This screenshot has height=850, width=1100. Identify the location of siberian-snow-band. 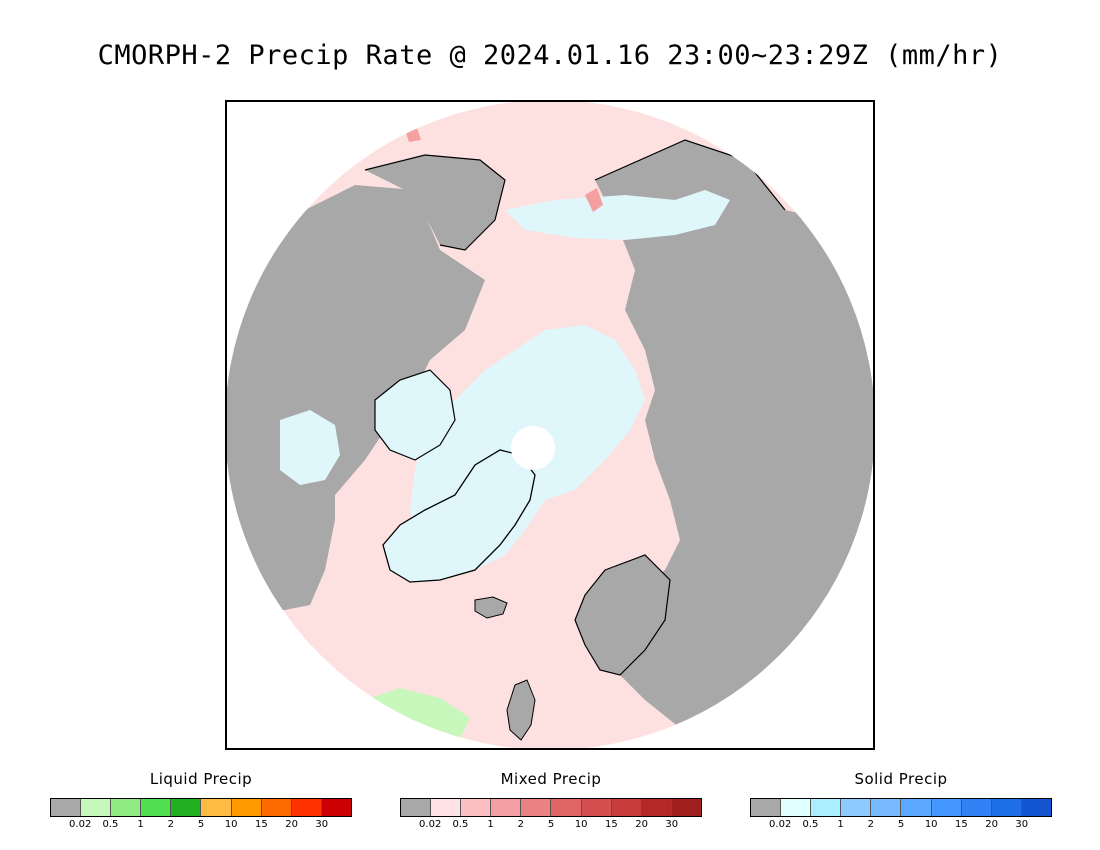
(617, 215).